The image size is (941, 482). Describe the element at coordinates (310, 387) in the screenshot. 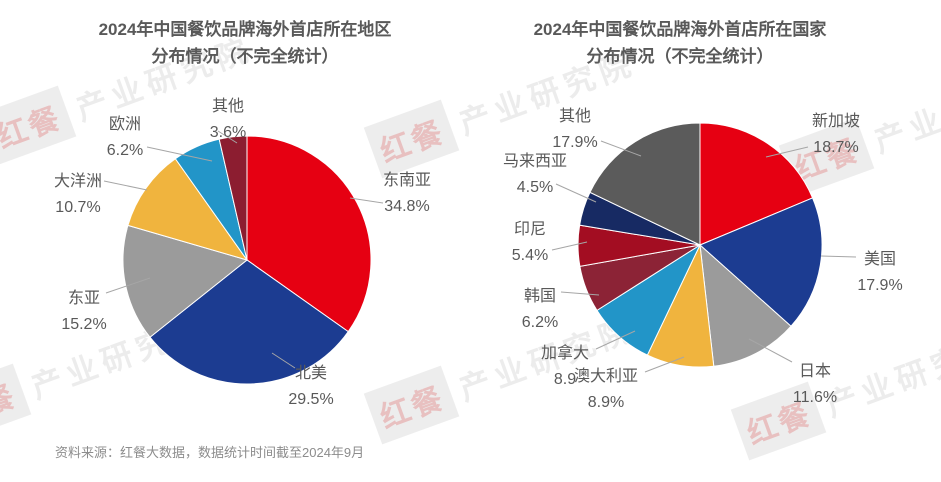

I see `slice-label-north-america: 北美 29.5%` at that location.